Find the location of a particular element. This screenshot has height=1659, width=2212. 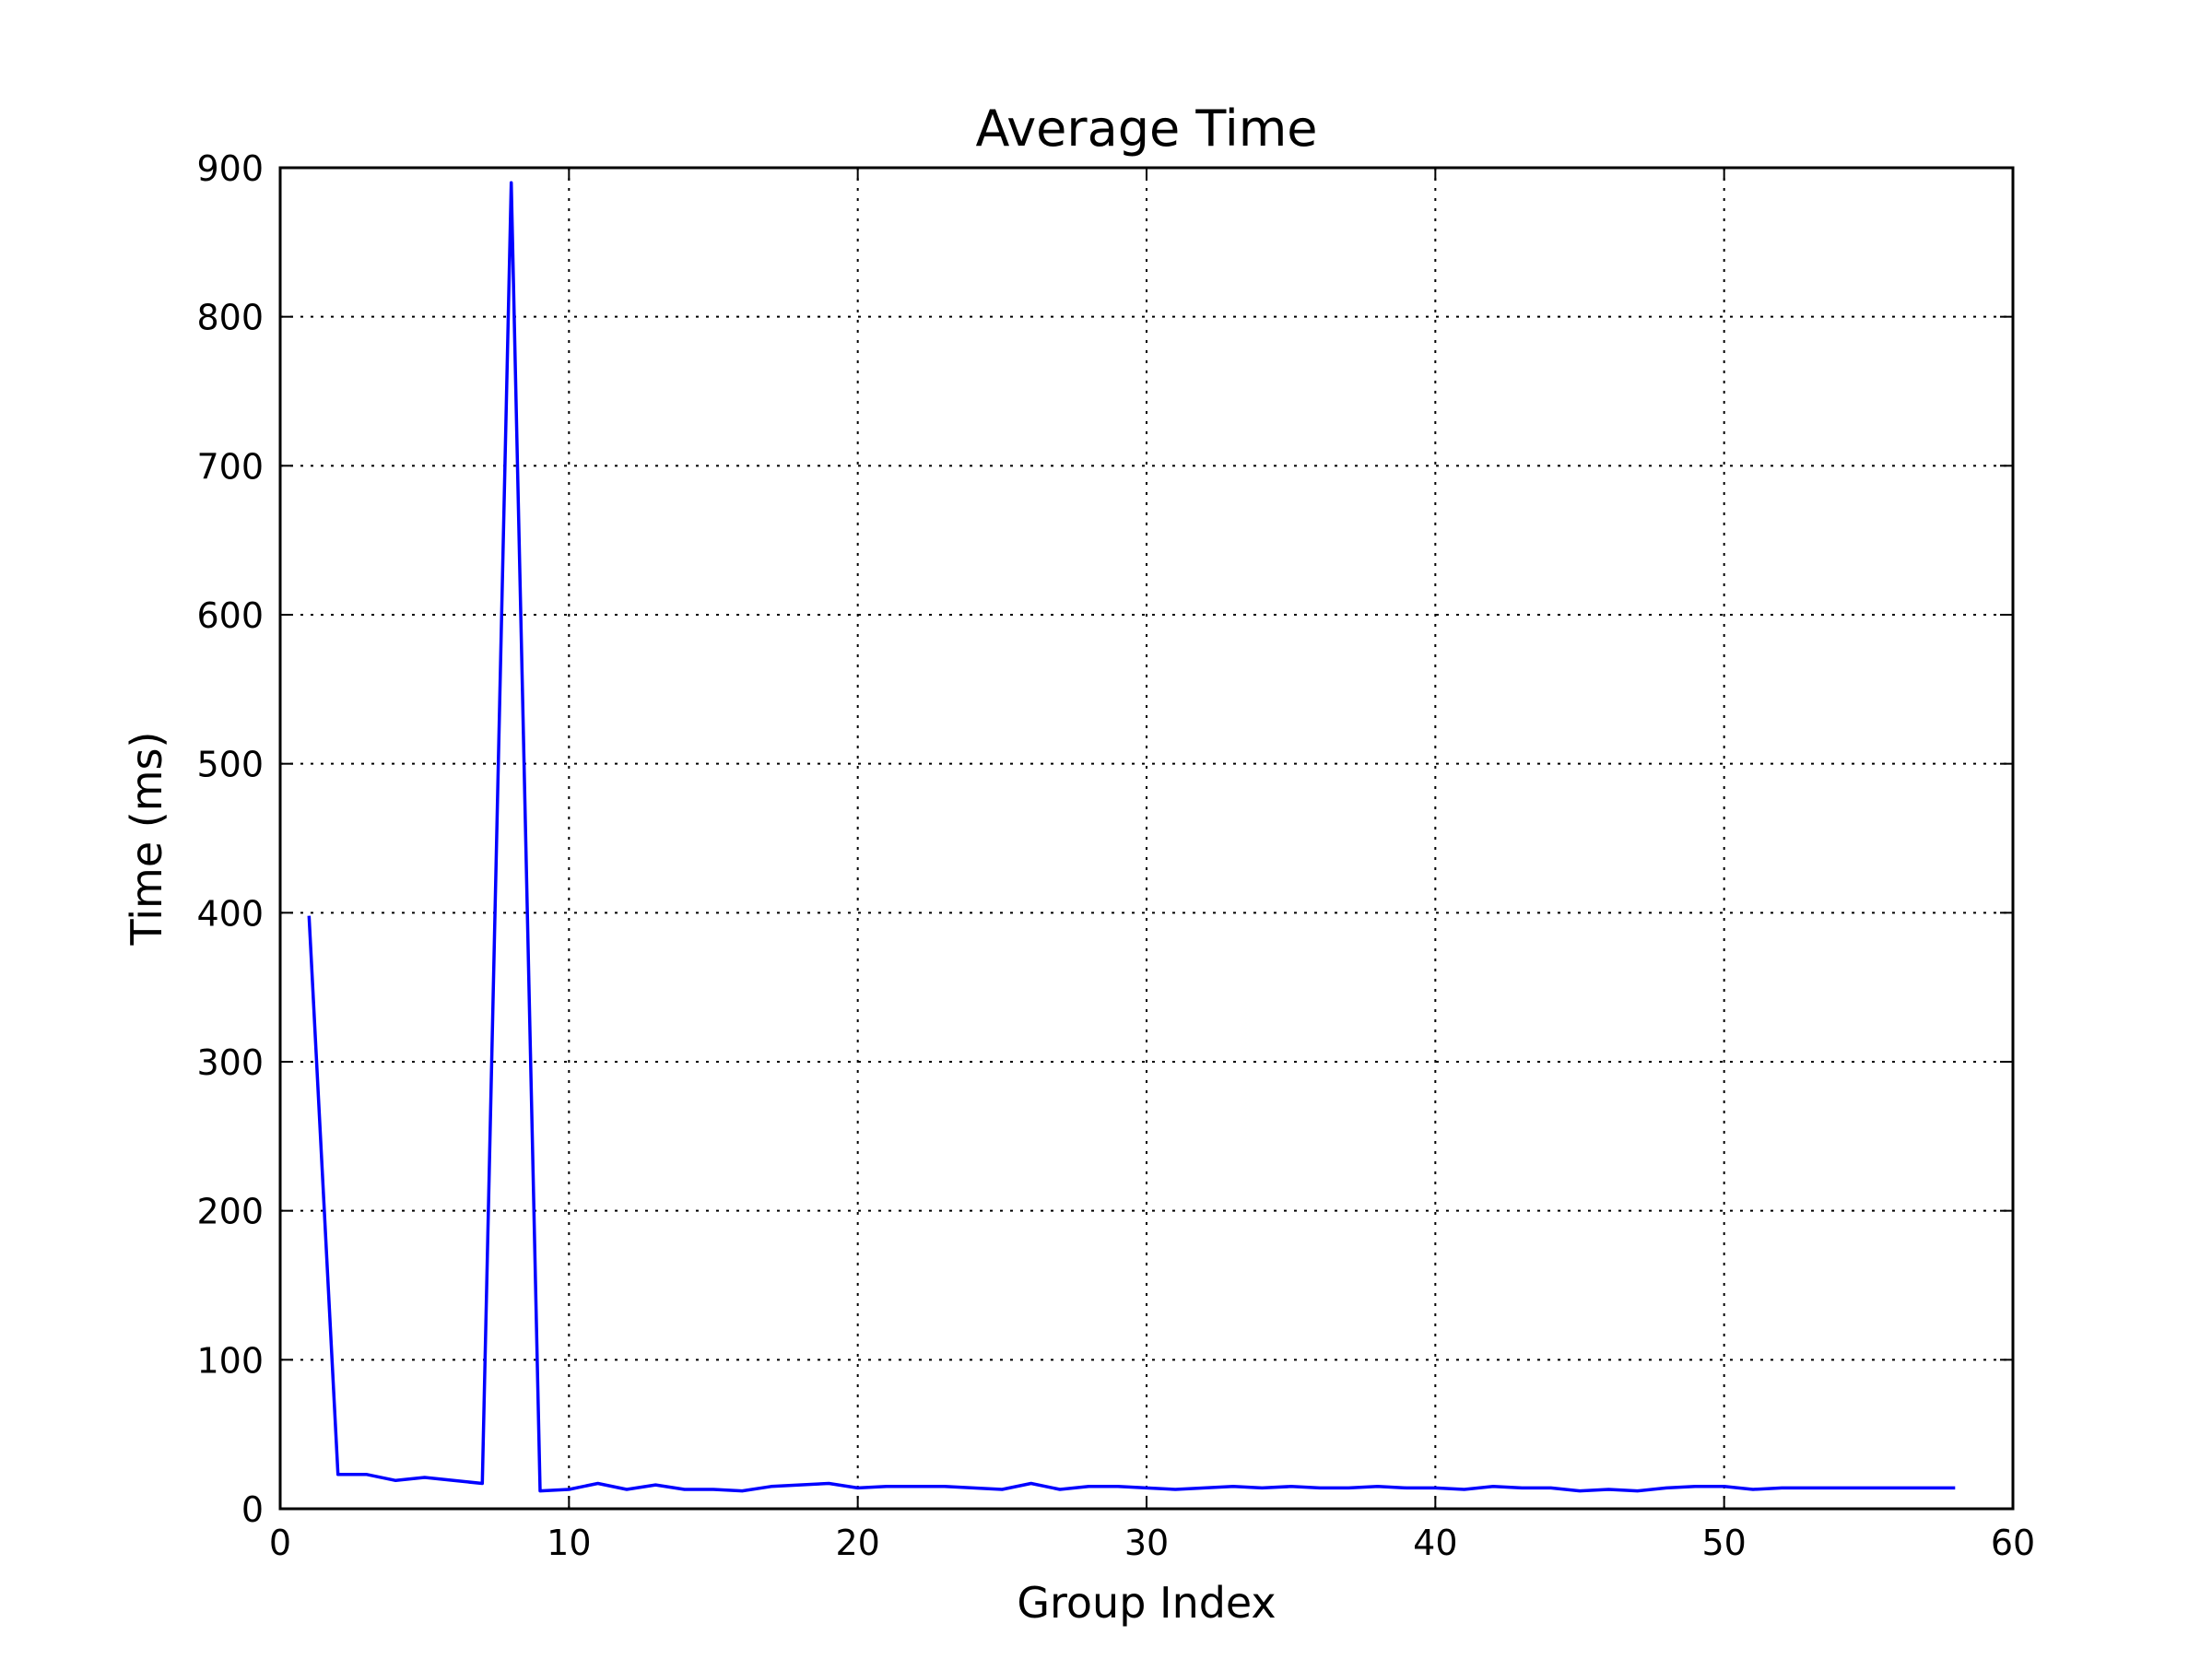

x-tick-label: 50 is located at coordinates (1723, 1543).